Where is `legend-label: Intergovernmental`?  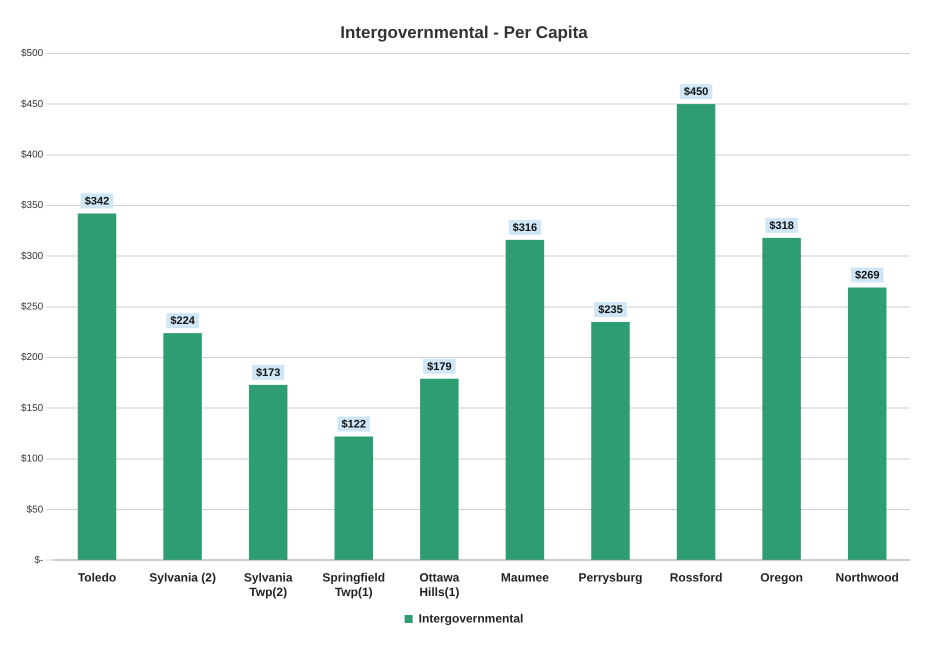 legend-label: Intergovernmental is located at coordinates (471, 618).